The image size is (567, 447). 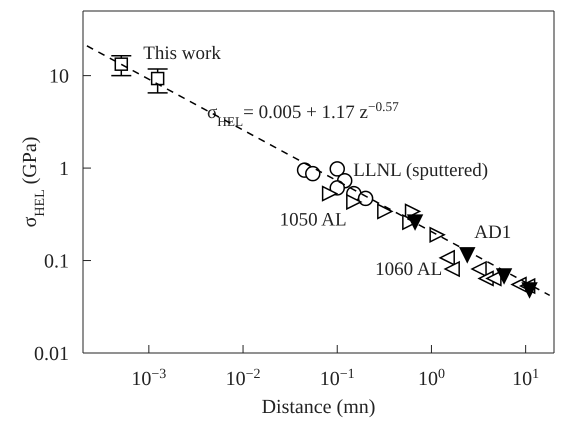 I want to click on y-tick-label: 1, so click(x=64, y=169).